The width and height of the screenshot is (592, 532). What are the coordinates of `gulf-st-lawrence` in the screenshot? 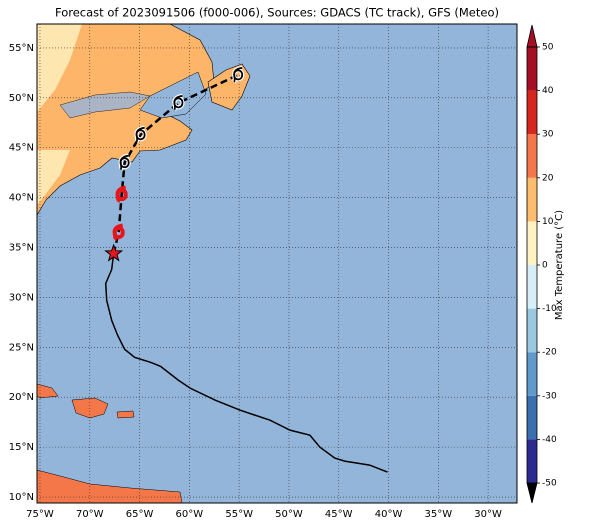 It's located at (173, 95).